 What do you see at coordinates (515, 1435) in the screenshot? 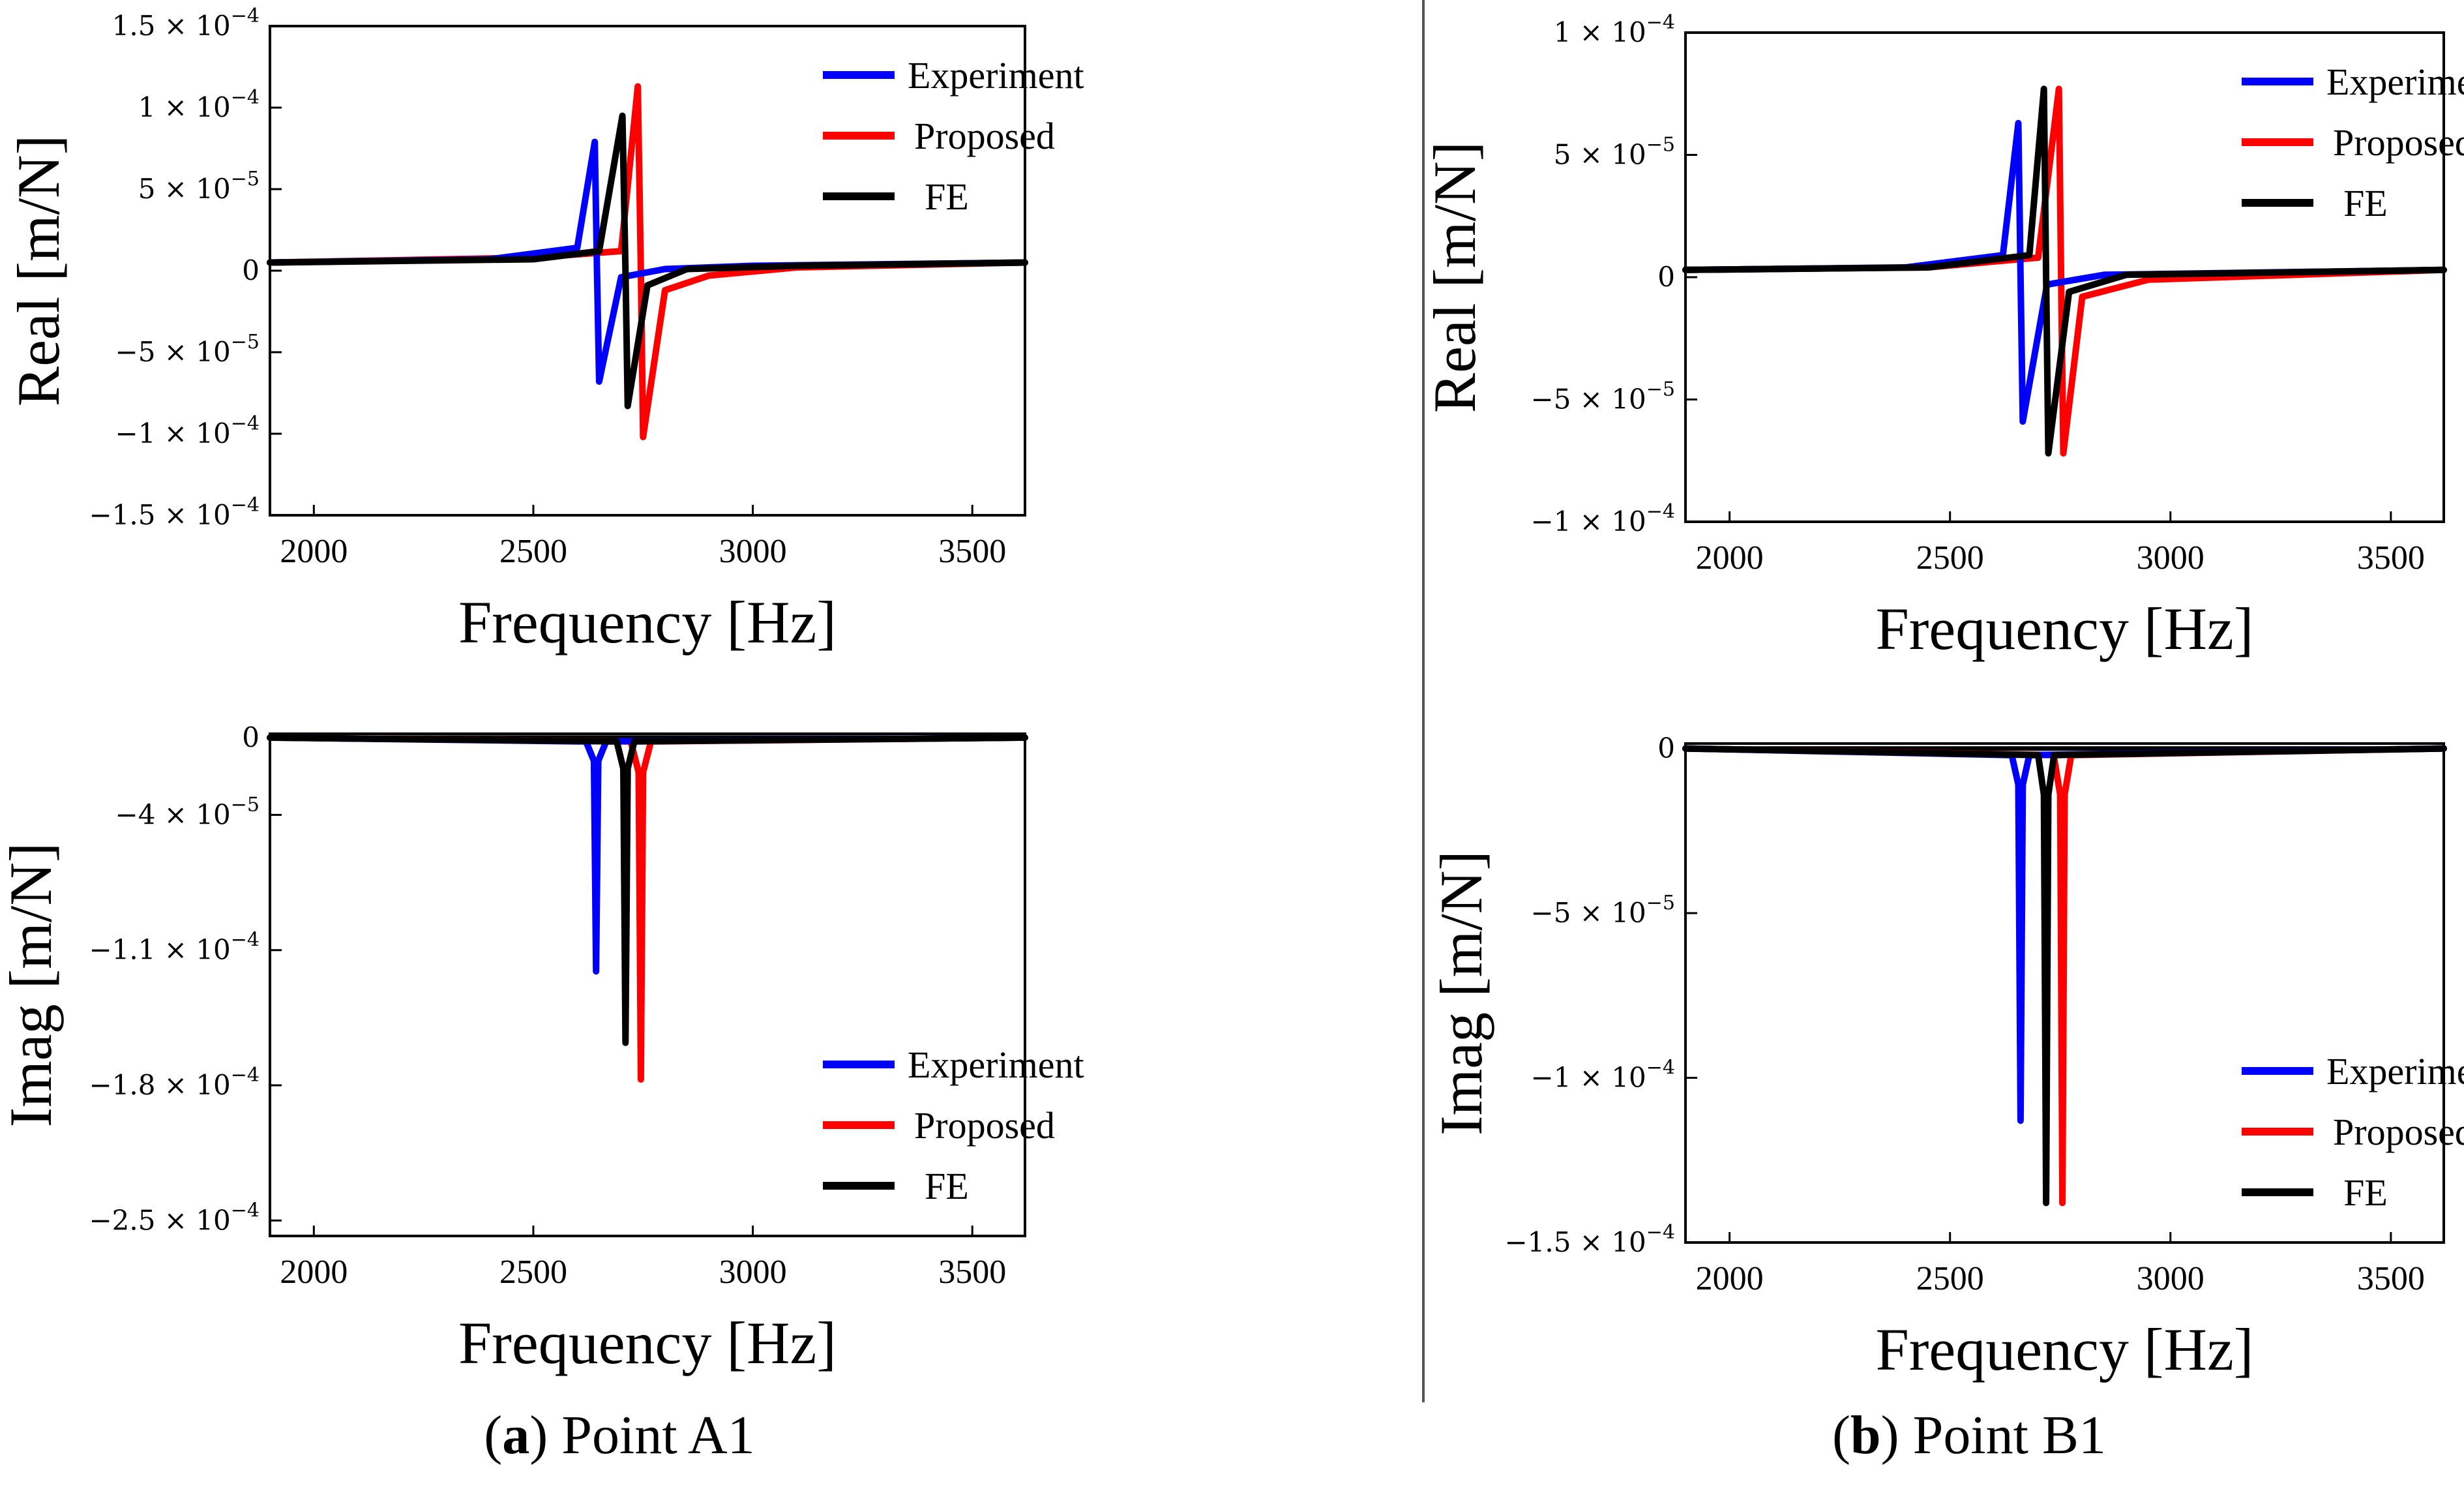
I see `caption-a-label: a` at bounding box center [515, 1435].